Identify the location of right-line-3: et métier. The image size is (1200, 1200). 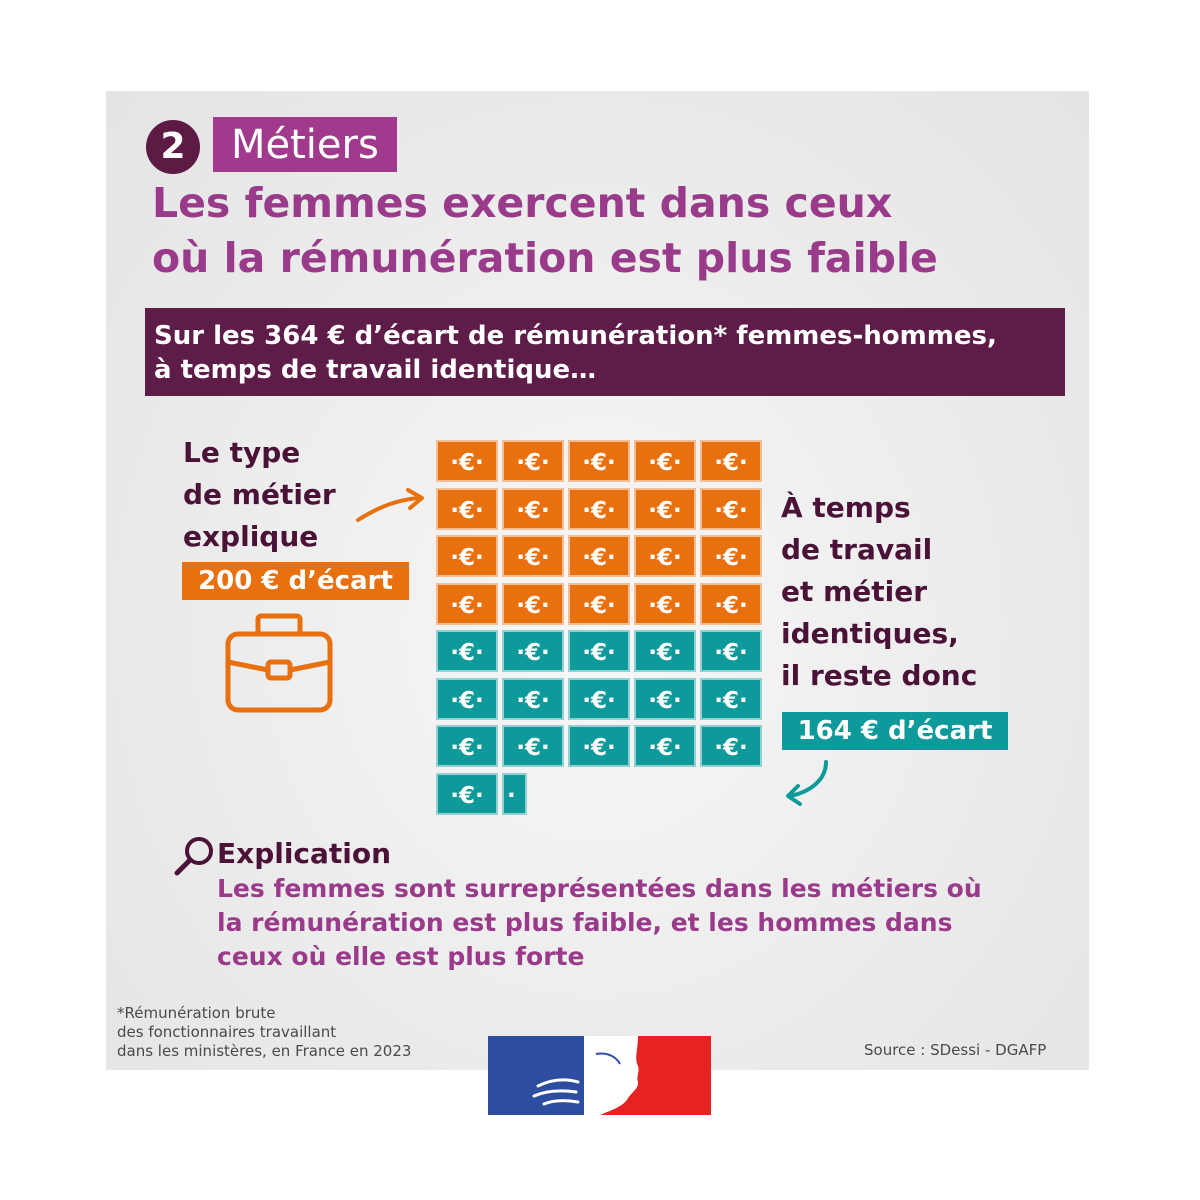
(854, 591).